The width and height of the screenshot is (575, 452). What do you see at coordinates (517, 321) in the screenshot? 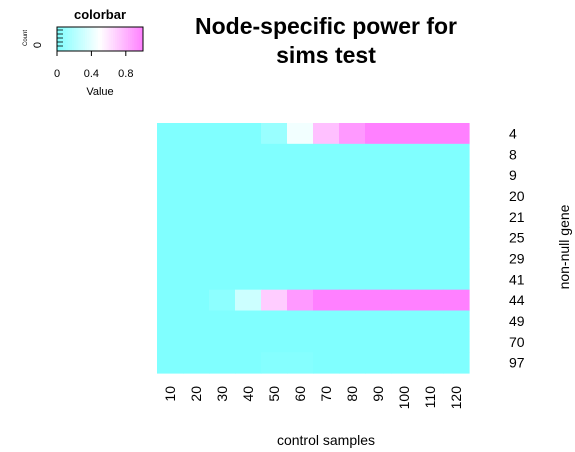
I see `y-tick-label: 49` at bounding box center [517, 321].